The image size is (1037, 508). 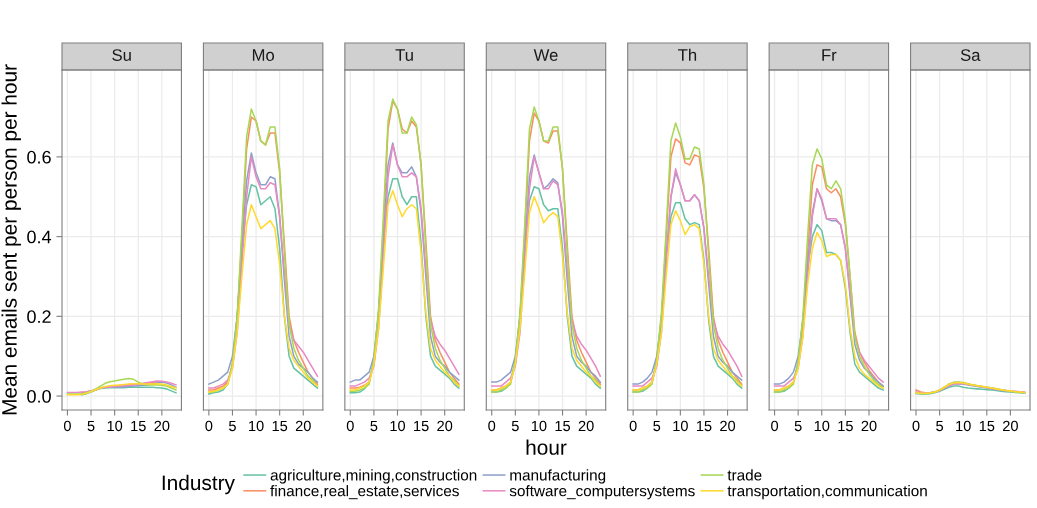 What do you see at coordinates (39, 396) in the screenshot?
I see `y-tick-label: 0.0` at bounding box center [39, 396].